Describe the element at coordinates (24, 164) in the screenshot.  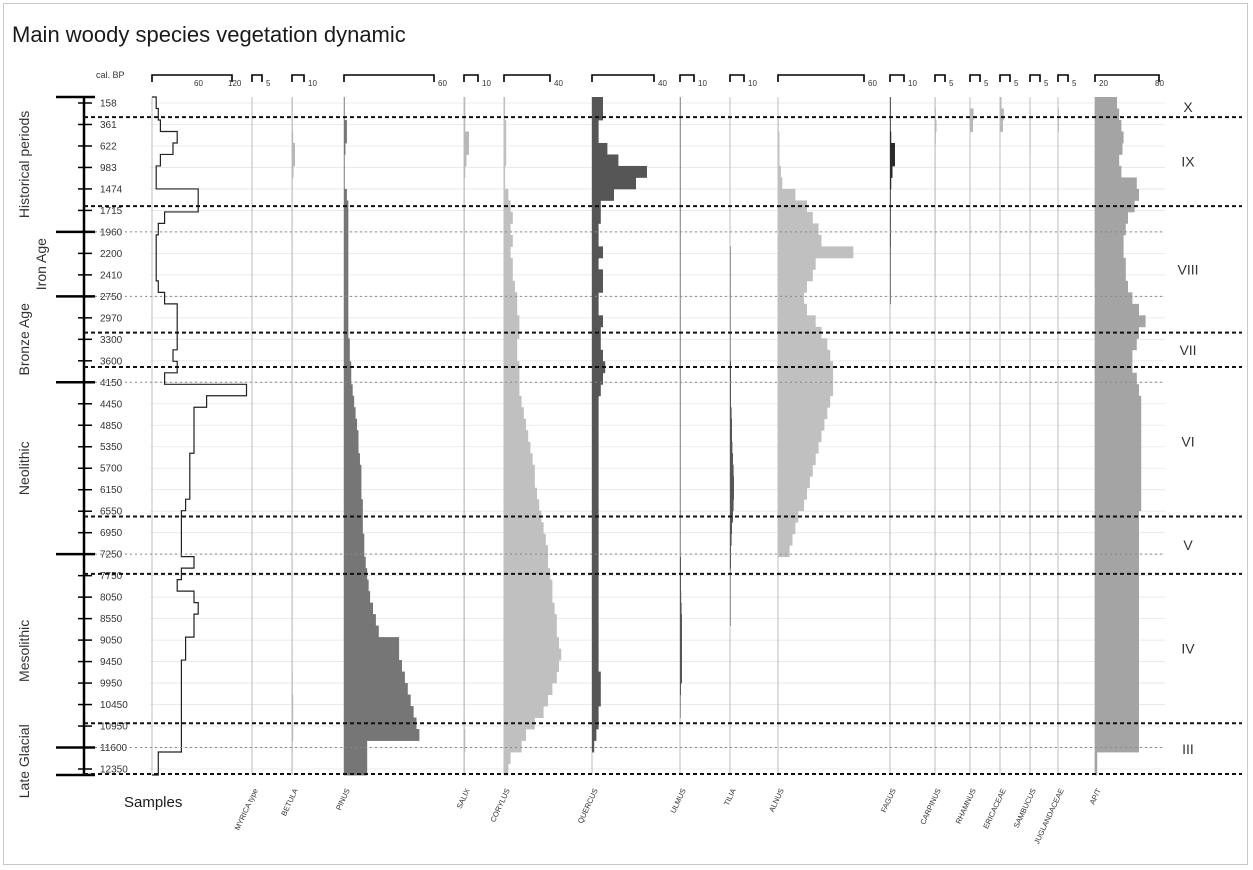
I see `period-label: Historical periods` at that location.